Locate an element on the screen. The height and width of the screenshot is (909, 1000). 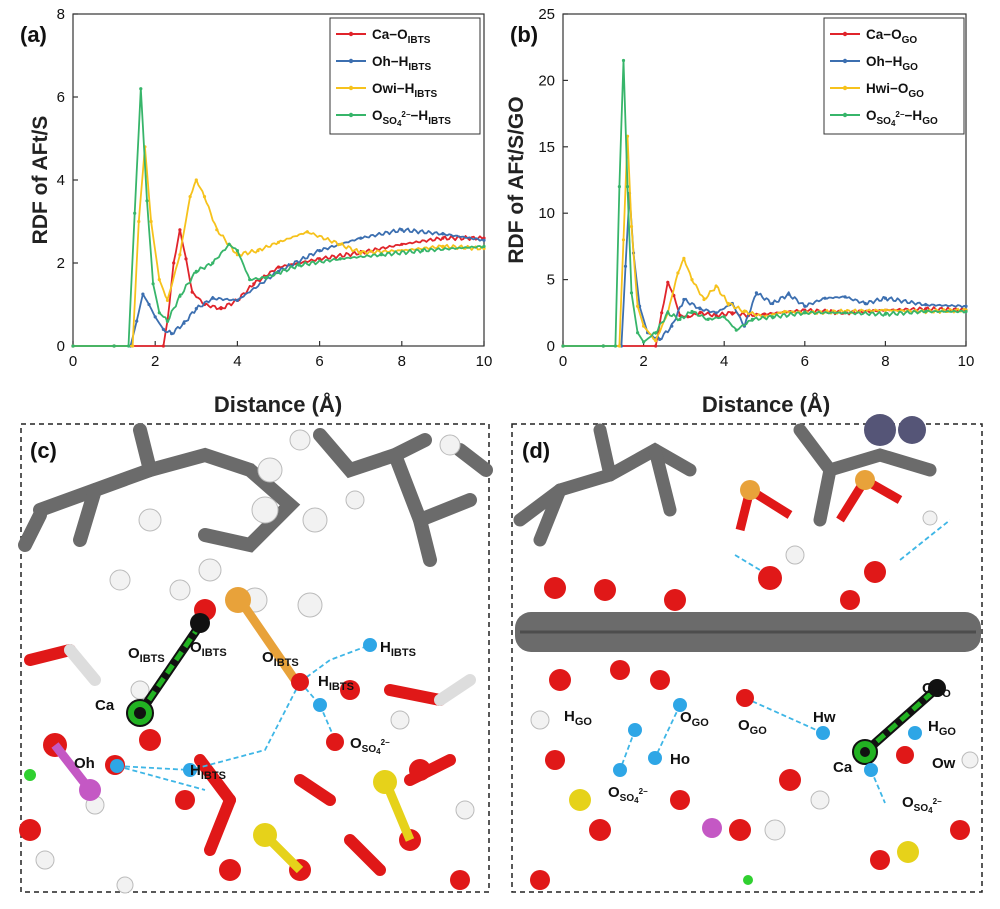
highlight-oxygens-d is located at coordinates (825, 726).